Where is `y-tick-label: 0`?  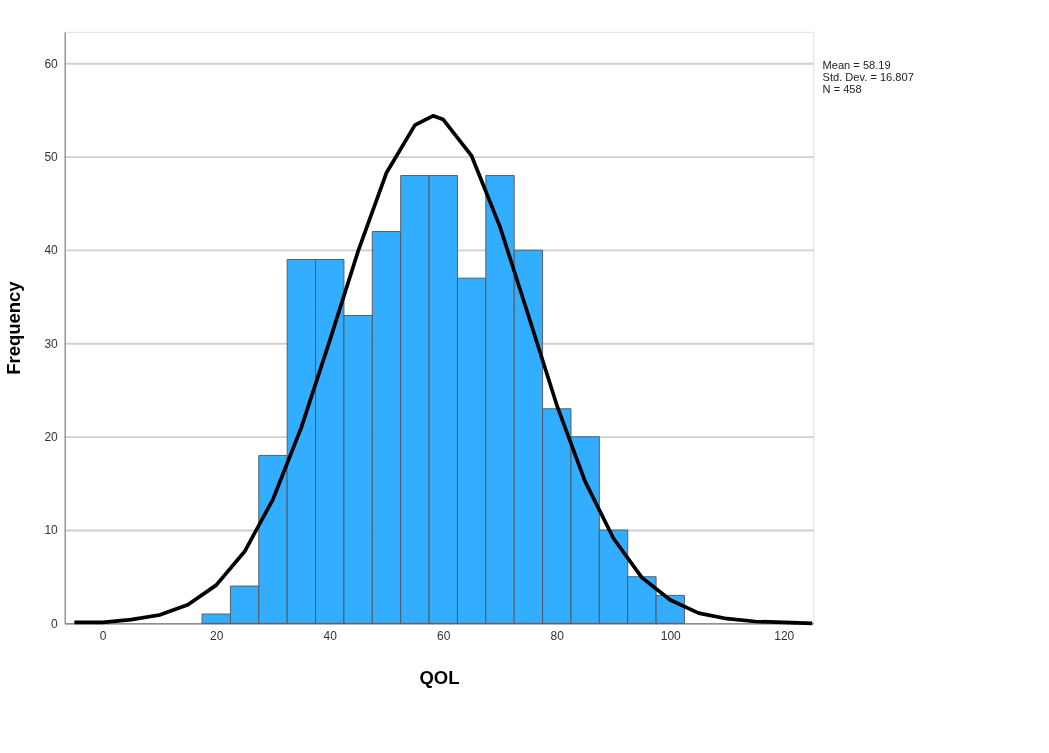 y-tick-label: 0 is located at coordinates (55, 623).